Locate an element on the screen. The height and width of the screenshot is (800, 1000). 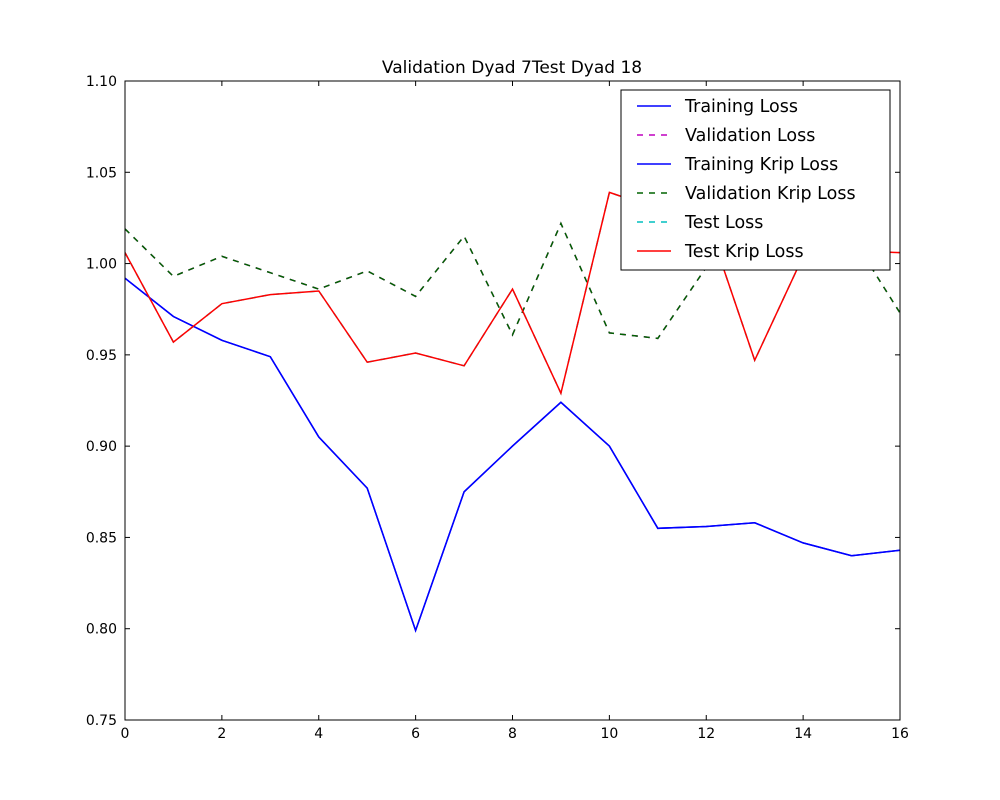
y-tick-label: 1.00 is located at coordinates (101, 265).